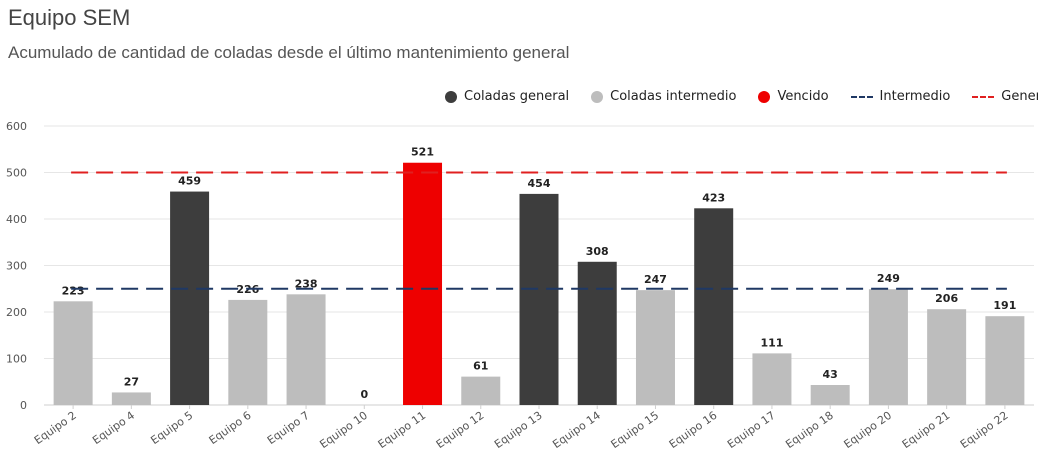 Image resolution: width=1038 pixels, height=473 pixels. Describe the element at coordinates (517, 96) in the screenshot. I see `legend-label: Coladas general` at that location.